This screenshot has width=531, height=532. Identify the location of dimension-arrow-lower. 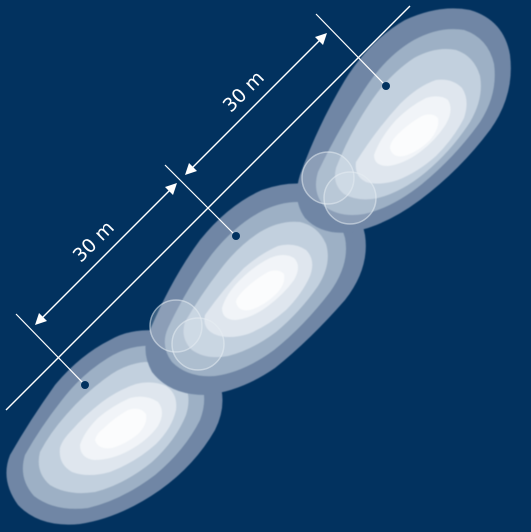
(106, 254).